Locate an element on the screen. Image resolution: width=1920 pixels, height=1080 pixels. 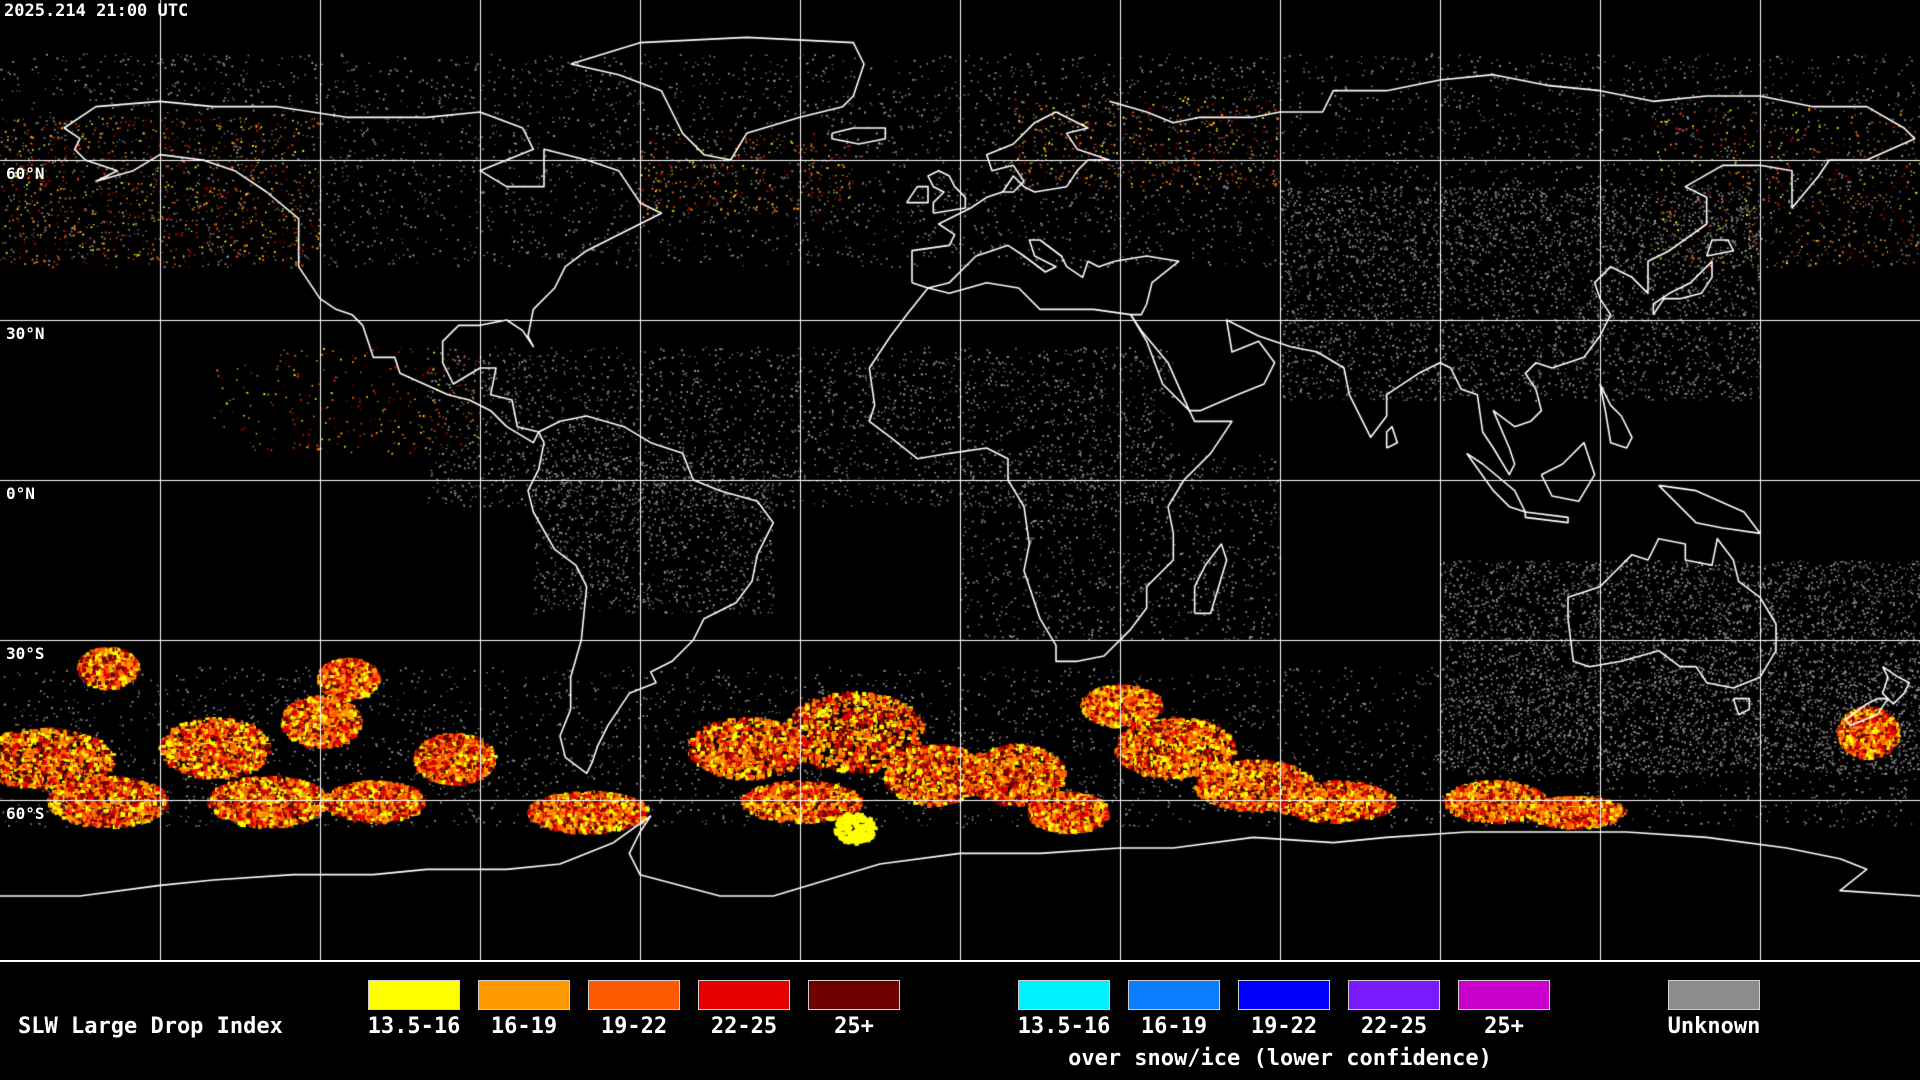
lat-label-60n: 60°N is located at coordinates (25, 173).